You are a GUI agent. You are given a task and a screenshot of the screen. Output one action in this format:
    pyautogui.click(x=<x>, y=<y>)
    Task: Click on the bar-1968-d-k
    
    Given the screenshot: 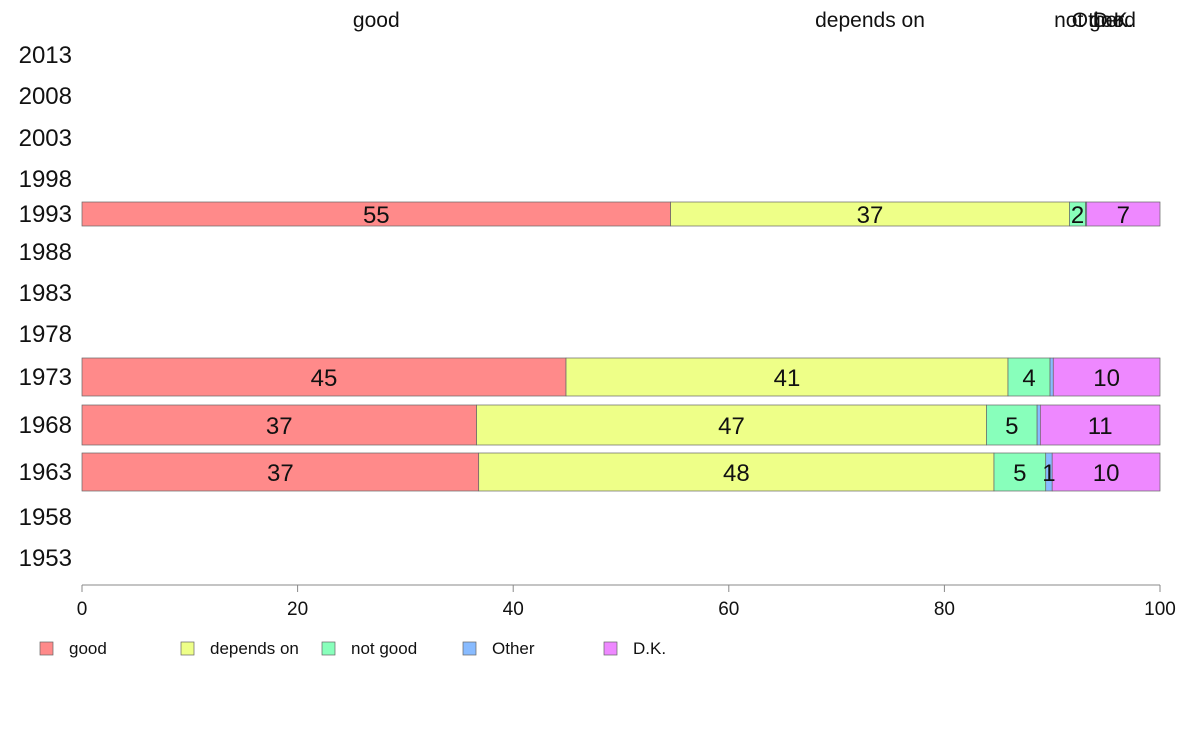 What is the action you would take?
    pyautogui.click(x=1100, y=425)
    